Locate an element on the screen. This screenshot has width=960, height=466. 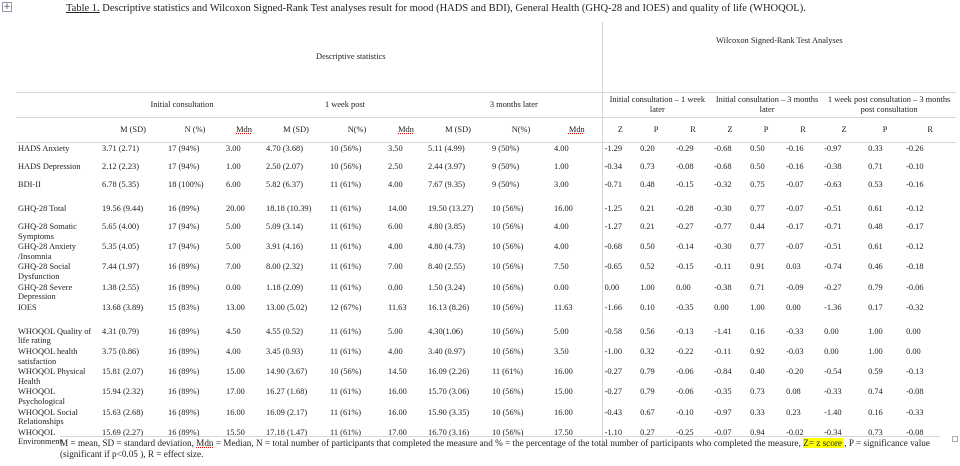
cell: -0.65 is located at coordinates (620, 271).